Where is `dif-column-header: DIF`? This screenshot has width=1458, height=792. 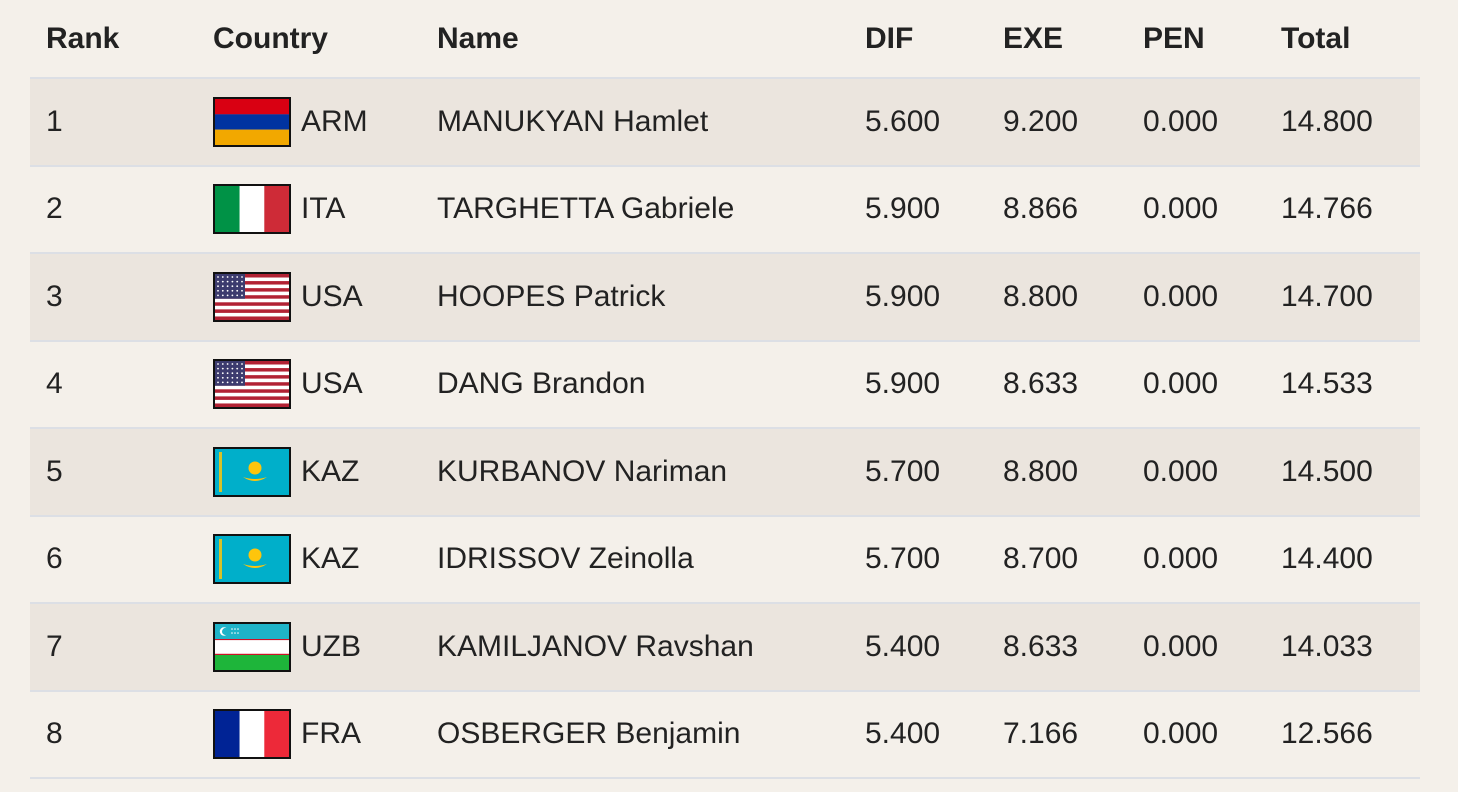
dif-column-header: DIF is located at coordinates (918, 39).